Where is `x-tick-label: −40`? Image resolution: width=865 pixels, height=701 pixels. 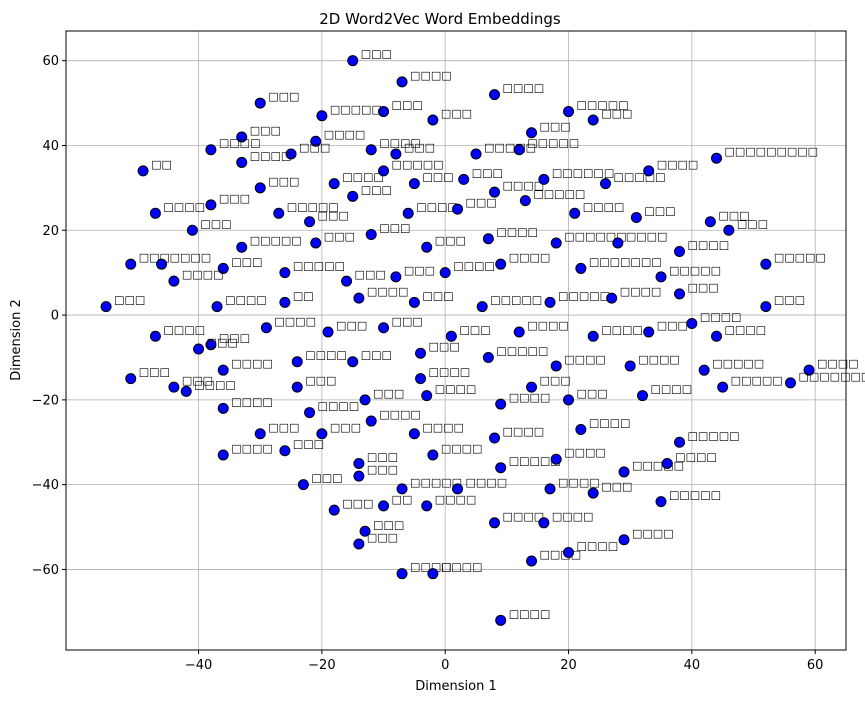
x-tick-label: −40 is located at coordinates (198, 665).